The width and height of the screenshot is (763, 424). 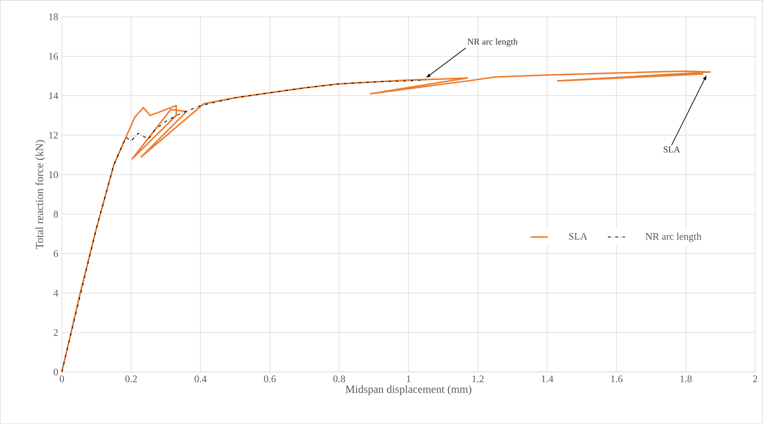 What do you see at coordinates (674, 237) in the screenshot?
I see `legend-label: NR arc length` at bounding box center [674, 237].